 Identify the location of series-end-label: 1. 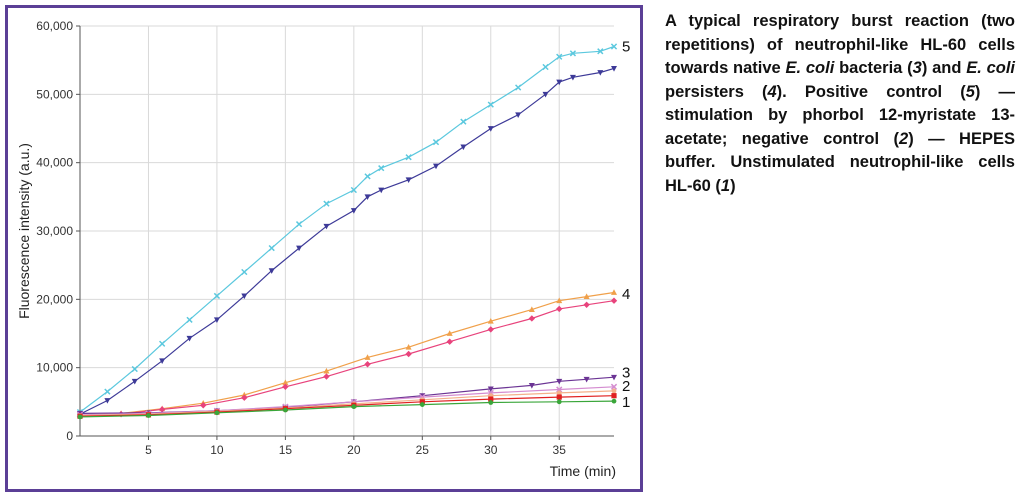
(626, 402).